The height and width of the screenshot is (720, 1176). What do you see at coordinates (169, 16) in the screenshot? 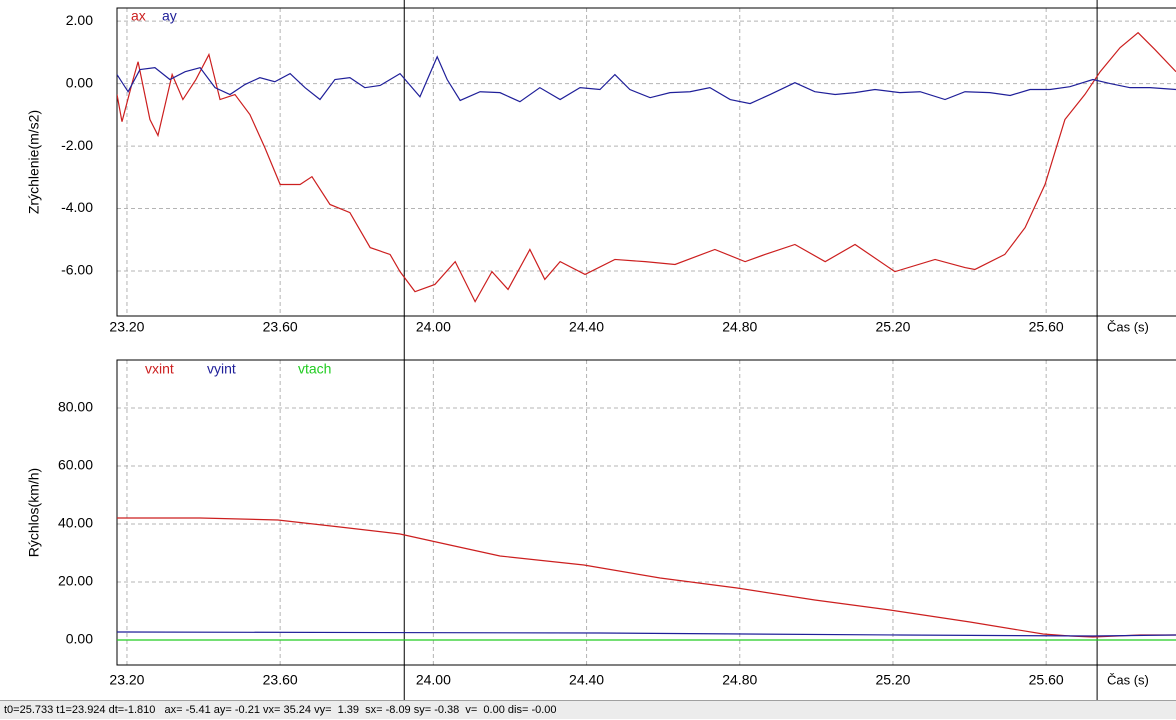
I see `legend-label: ay` at bounding box center [169, 16].